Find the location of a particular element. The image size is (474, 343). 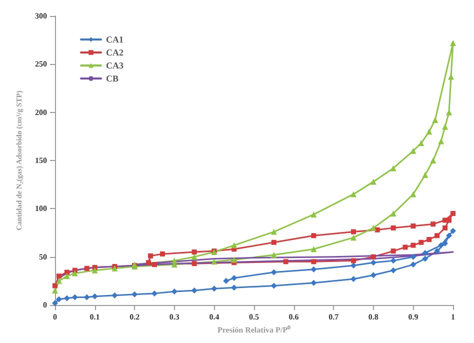

x-tick-label: 0 is located at coordinates (55, 317).